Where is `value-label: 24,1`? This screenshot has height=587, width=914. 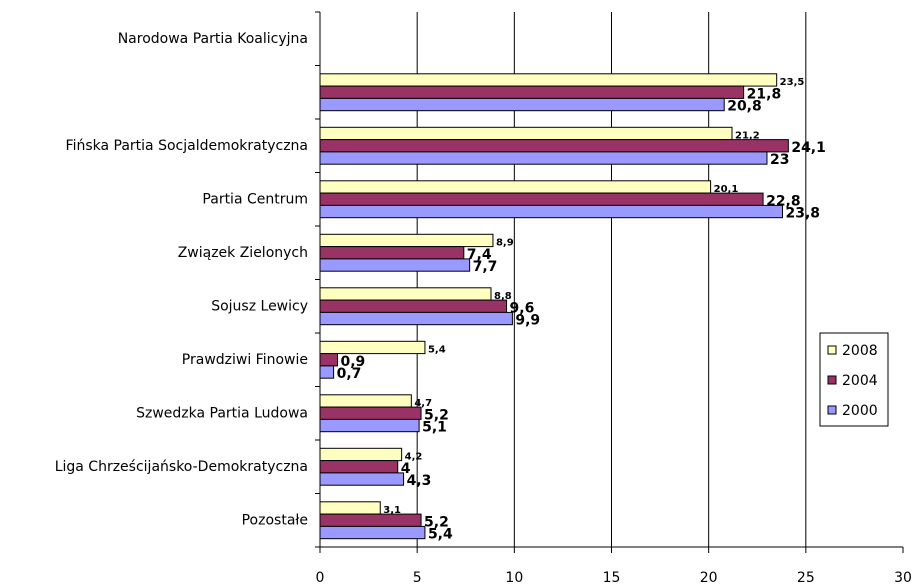
value-label: 24,1 is located at coordinates (808, 148).